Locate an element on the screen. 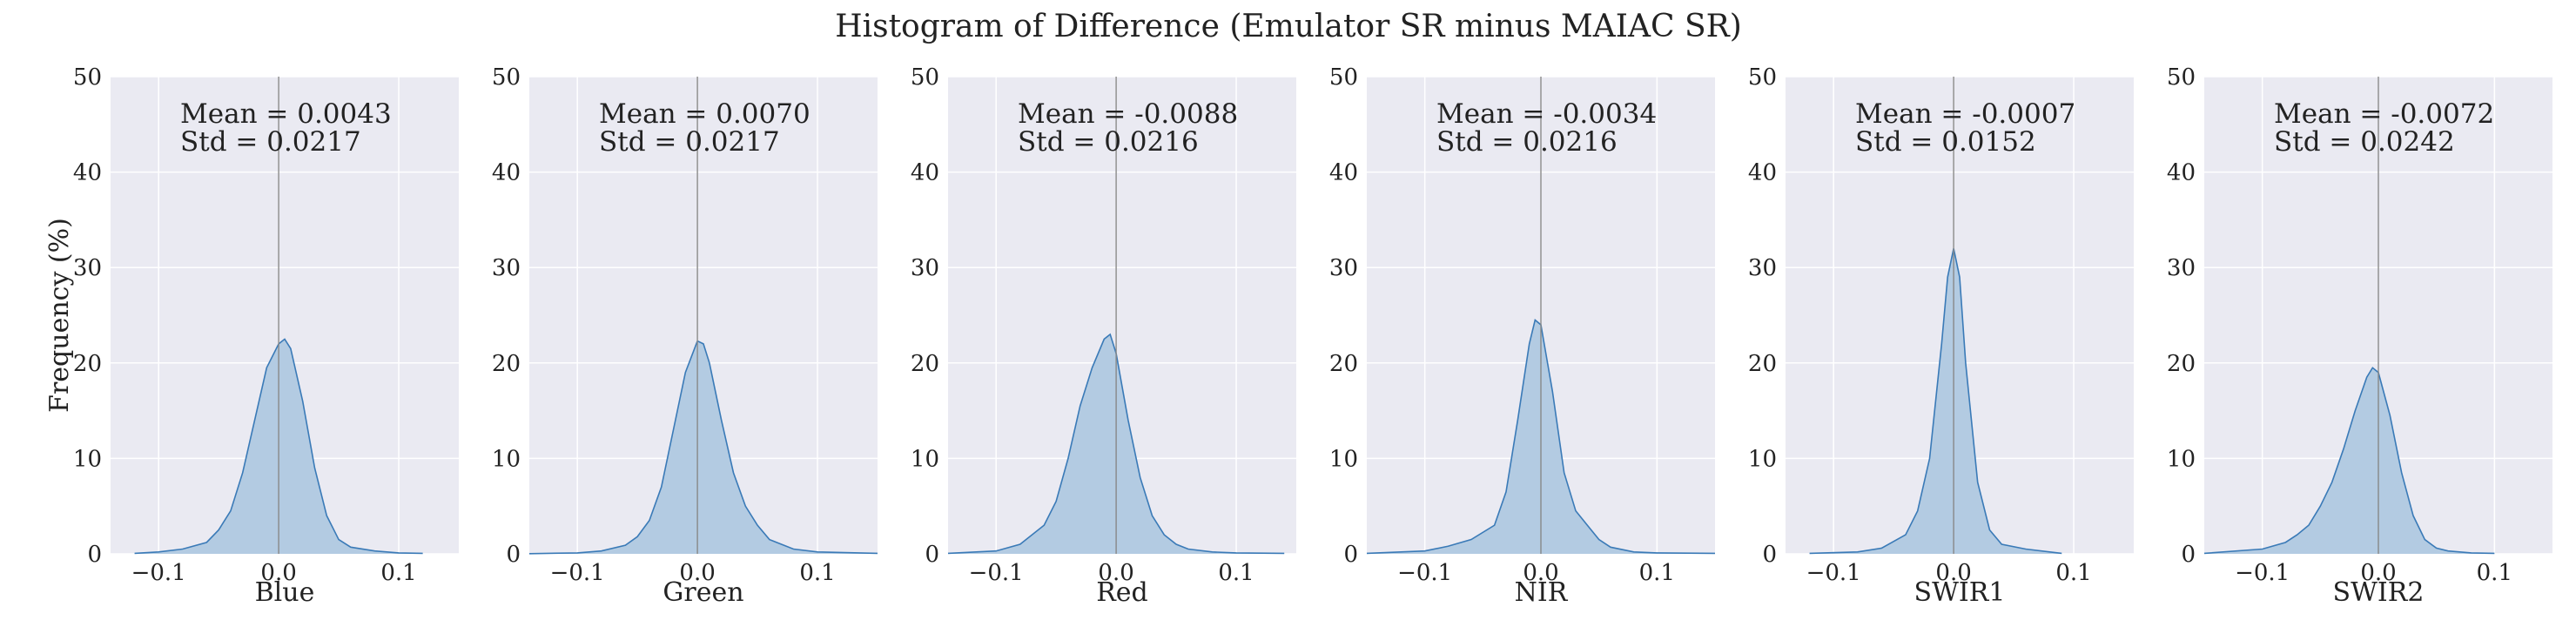  std-annotation: Std = 0.0242 is located at coordinates (2364, 142).